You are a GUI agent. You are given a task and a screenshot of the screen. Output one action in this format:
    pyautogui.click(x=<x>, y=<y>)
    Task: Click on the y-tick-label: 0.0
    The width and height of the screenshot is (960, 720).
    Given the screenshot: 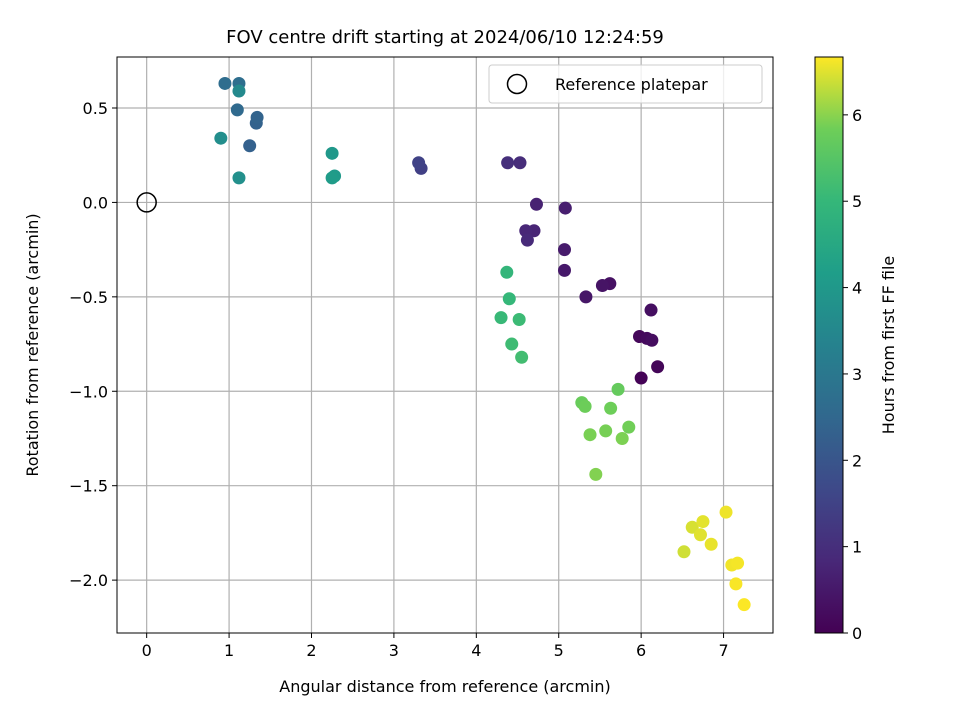 What is the action you would take?
    pyautogui.click(x=95, y=202)
    